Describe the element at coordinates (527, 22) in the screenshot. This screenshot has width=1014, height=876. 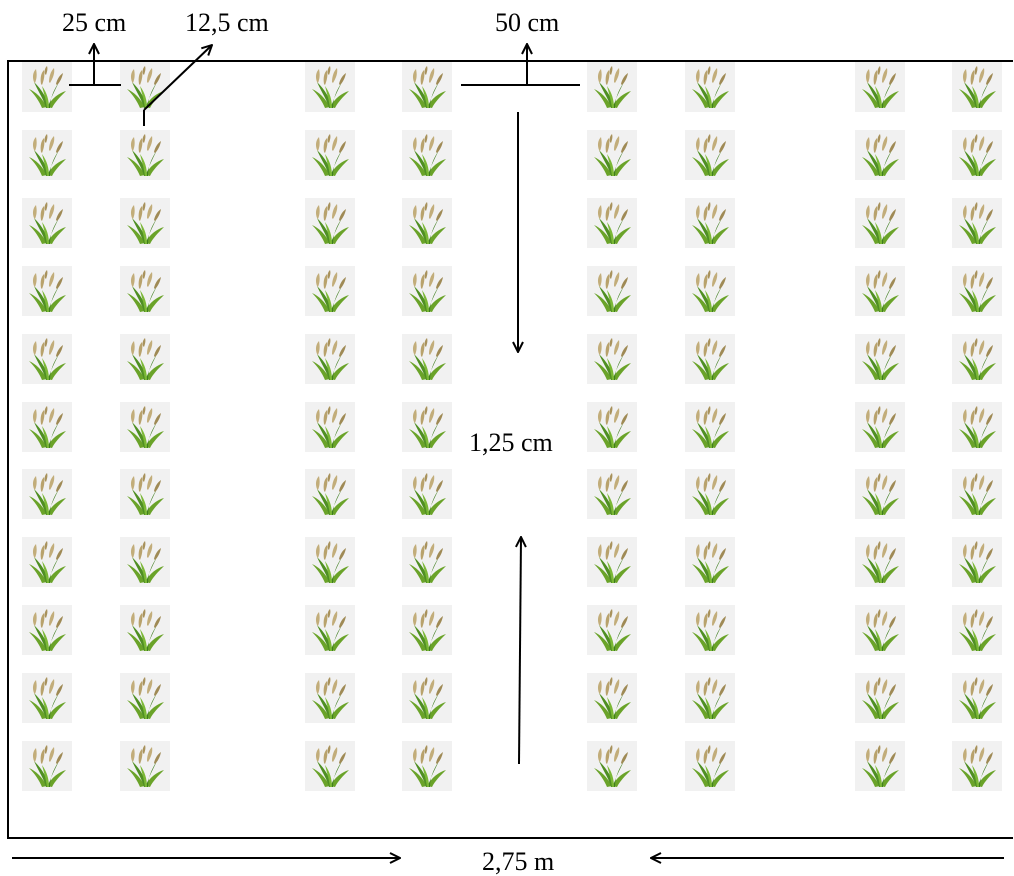
I see `label-50cm: 50 cm` at that location.